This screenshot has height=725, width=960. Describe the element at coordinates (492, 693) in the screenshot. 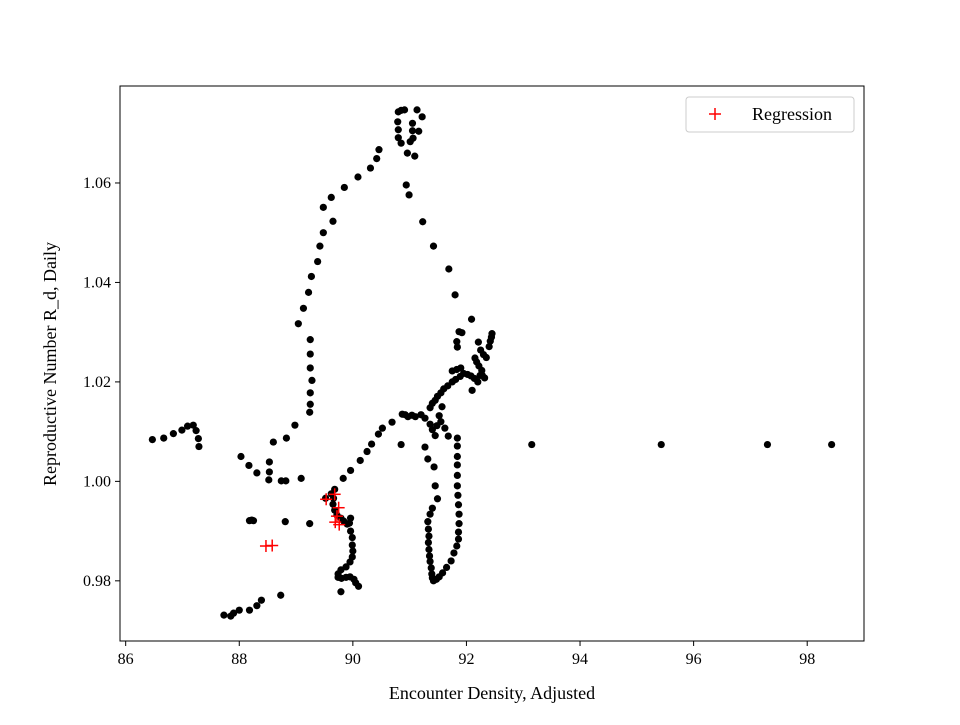

I see `x-axis-label: Encounter Density, Adjusted` at that location.